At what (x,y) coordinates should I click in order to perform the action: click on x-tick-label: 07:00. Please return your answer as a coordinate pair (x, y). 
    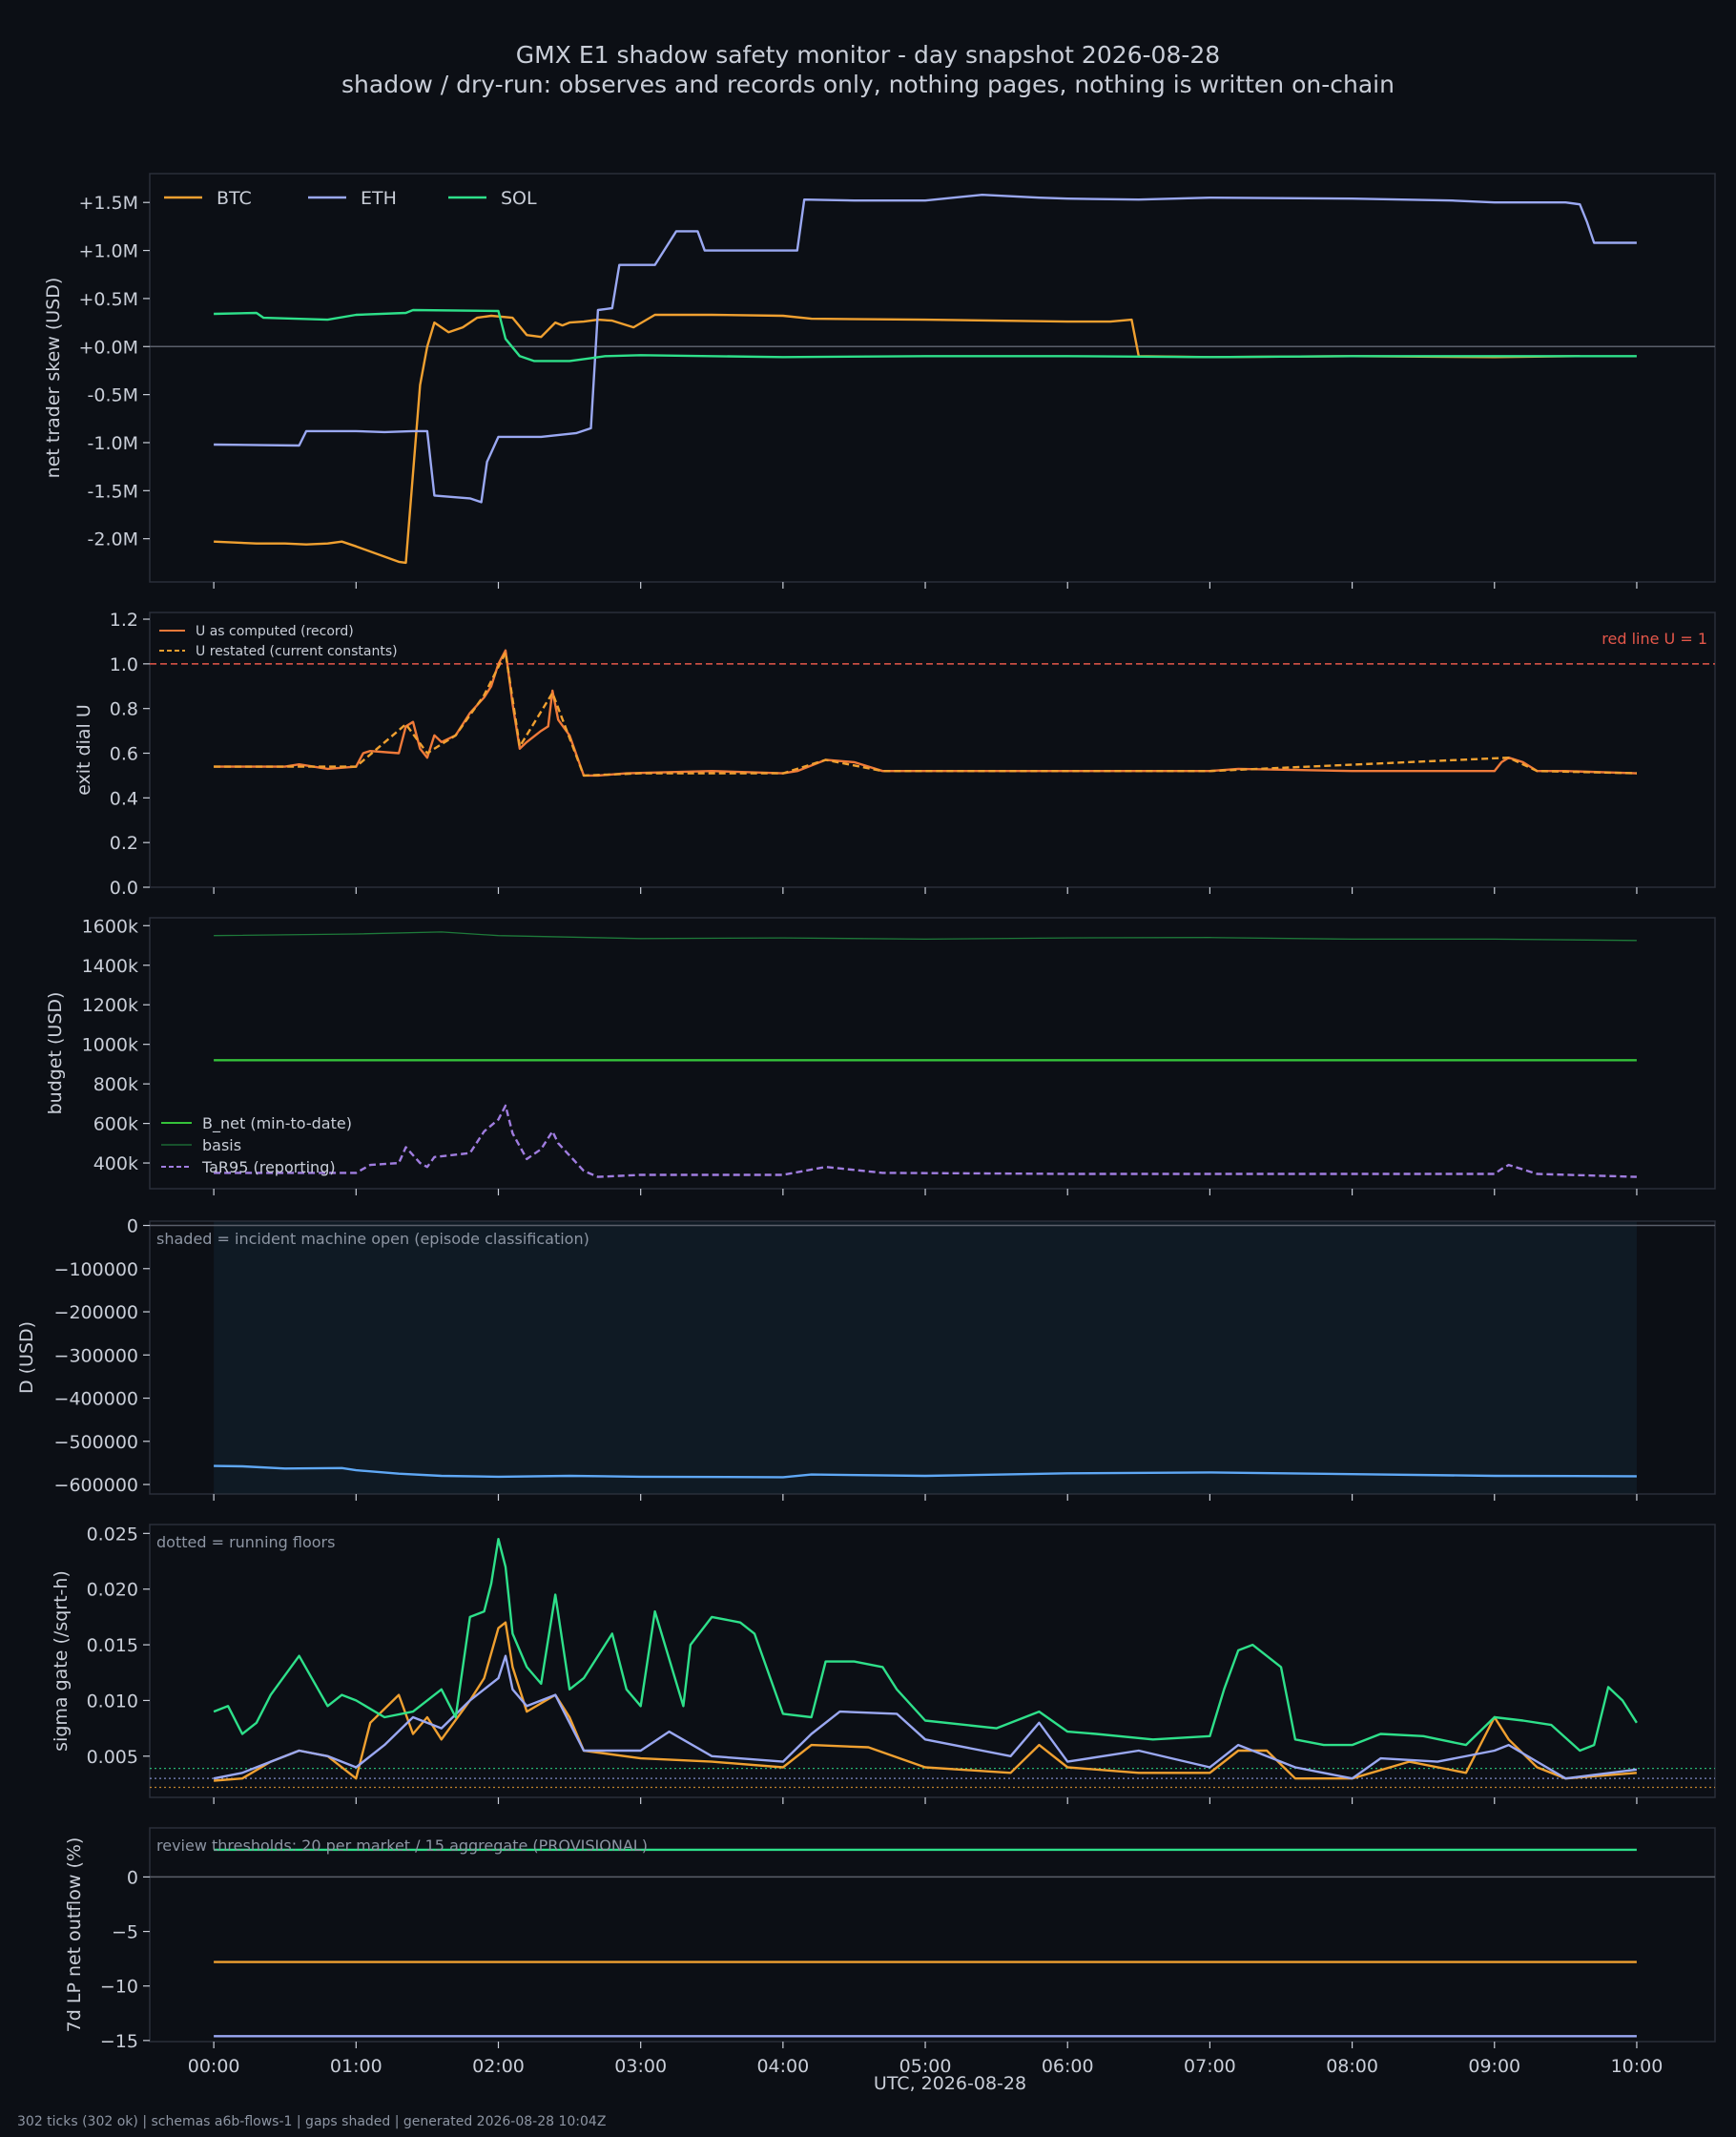
    Looking at the image, I should click on (1210, 2066).